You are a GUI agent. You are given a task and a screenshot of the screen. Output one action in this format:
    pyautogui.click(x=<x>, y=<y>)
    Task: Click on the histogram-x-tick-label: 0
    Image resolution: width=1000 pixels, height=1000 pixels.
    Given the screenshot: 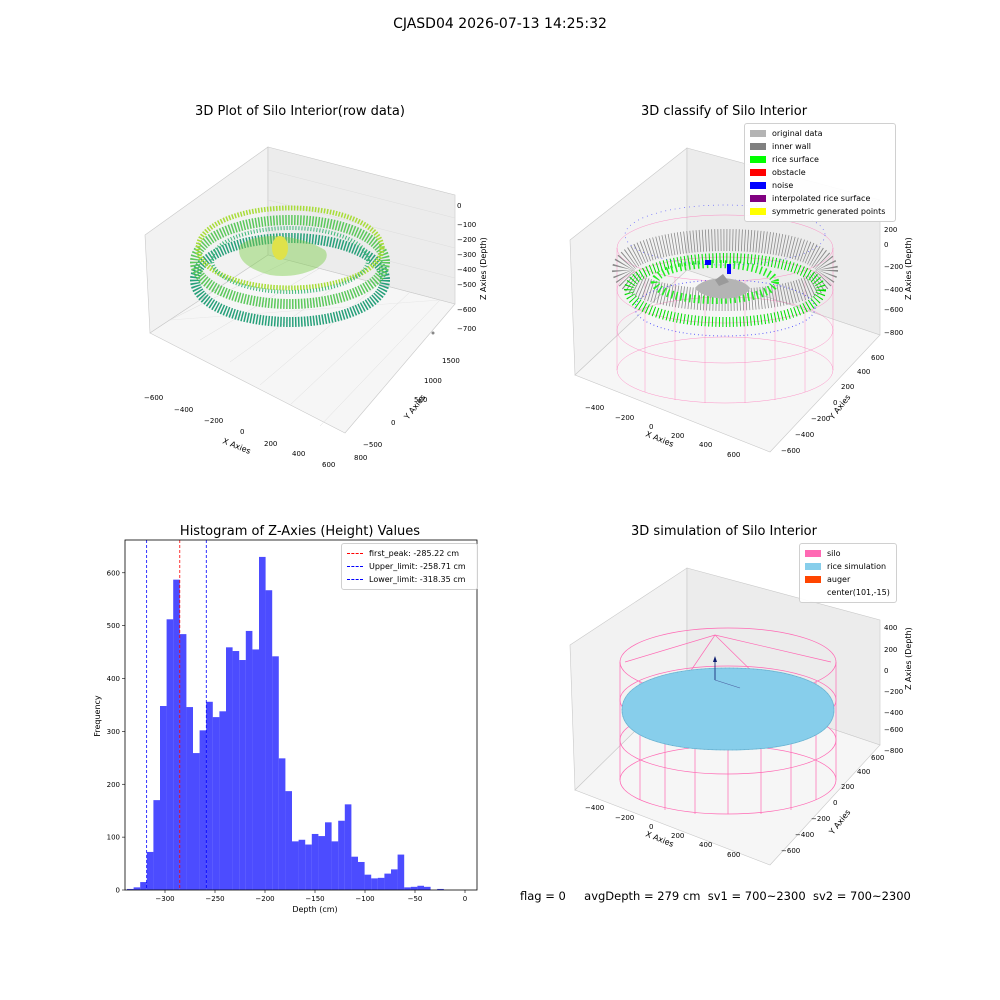 What is the action you would take?
    pyautogui.click(x=465, y=899)
    